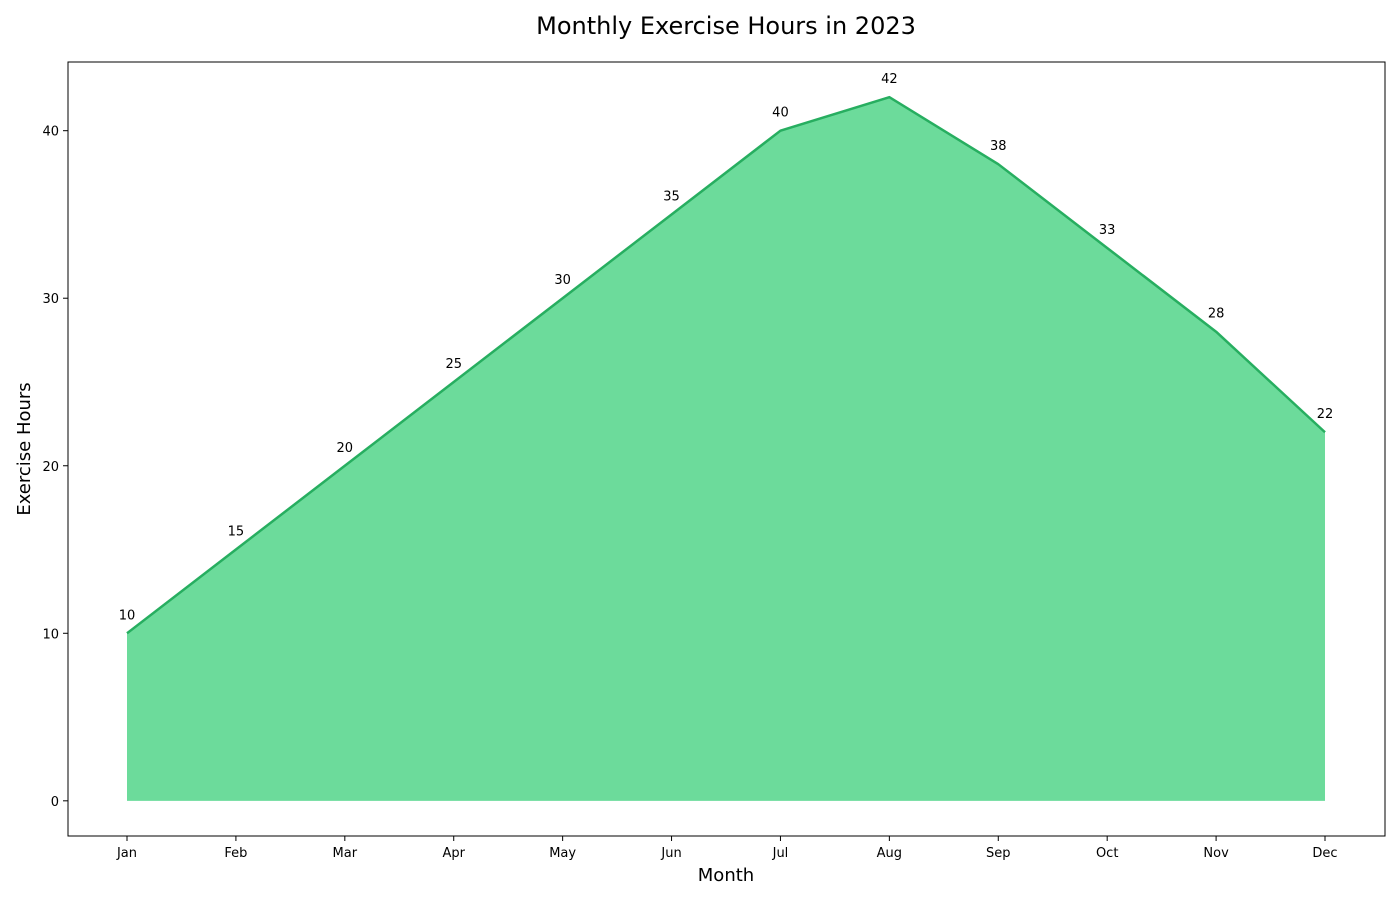 This screenshot has width=1400, height=900. I want to click on x-tick-label: Apr, so click(453, 853).